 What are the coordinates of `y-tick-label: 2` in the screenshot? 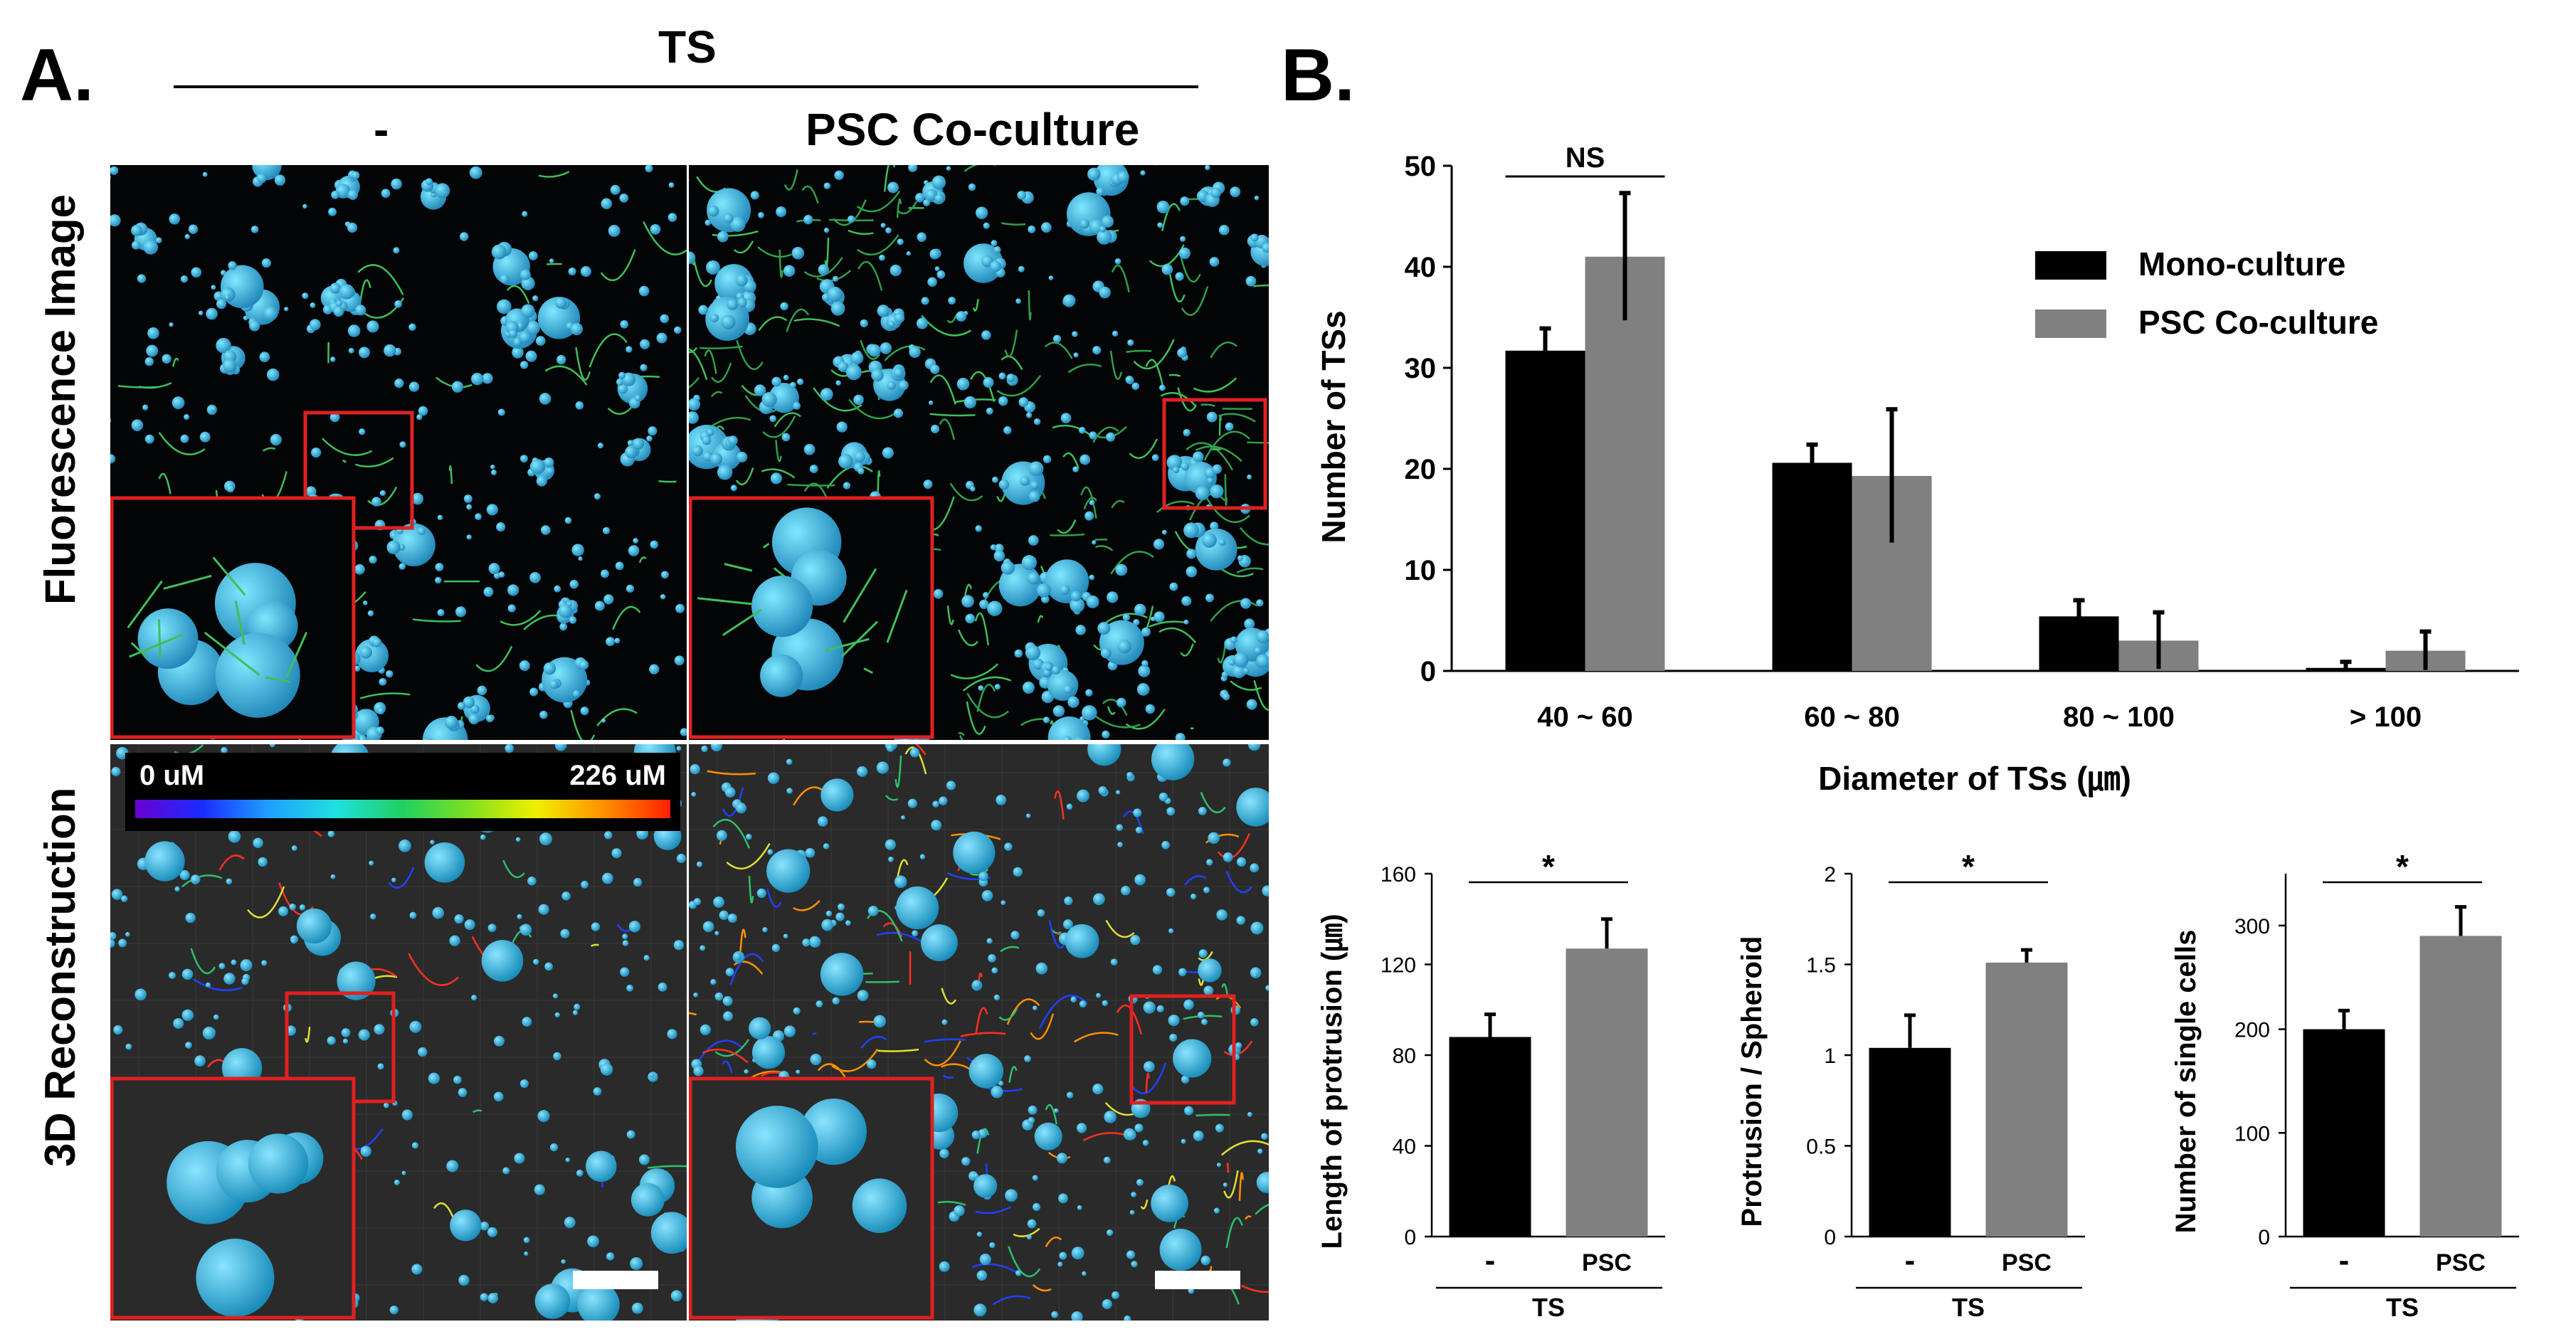 It's located at (1830, 875).